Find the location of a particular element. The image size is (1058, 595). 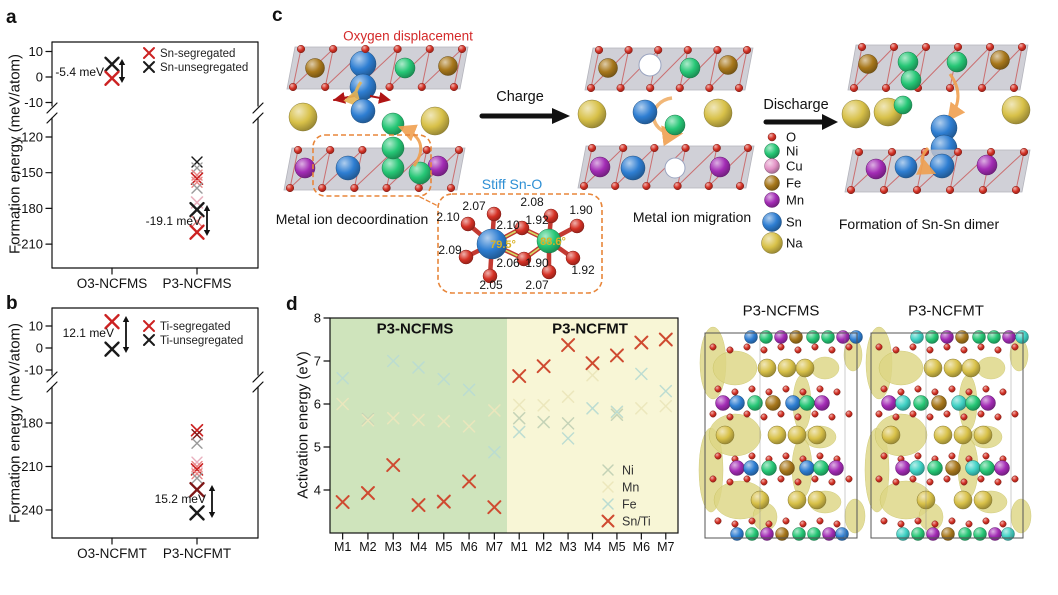

legend-label: Sn-segregated is located at coordinates (197, 54).